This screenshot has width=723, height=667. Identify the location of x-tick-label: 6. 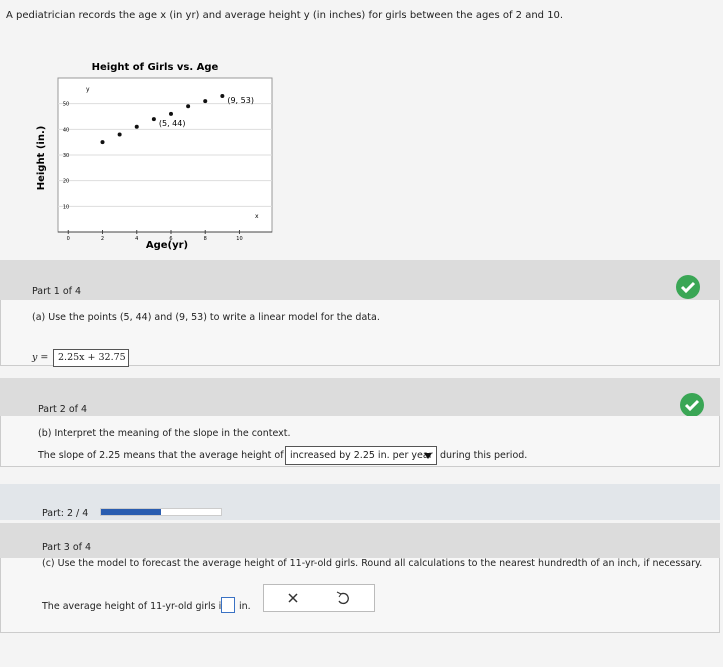
(170, 239).